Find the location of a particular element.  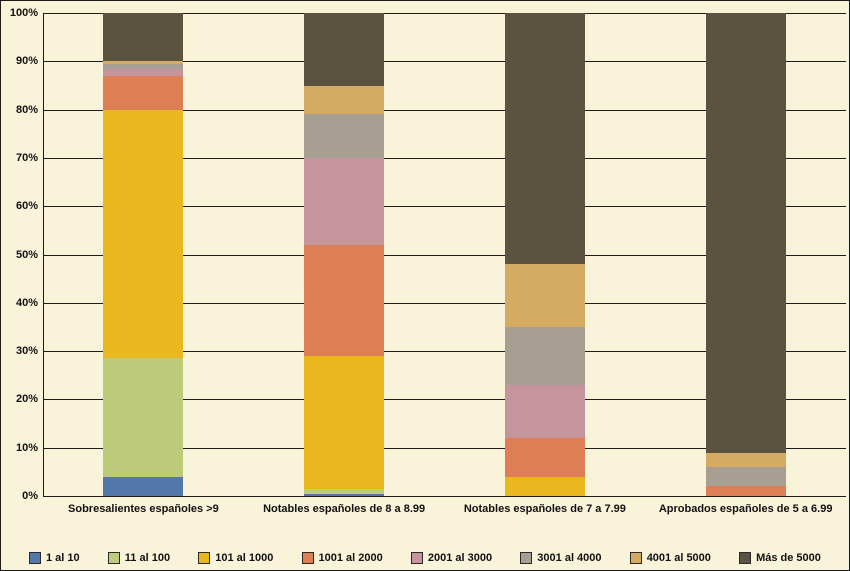

legend-label: 11 al 100 is located at coordinates (147, 558).